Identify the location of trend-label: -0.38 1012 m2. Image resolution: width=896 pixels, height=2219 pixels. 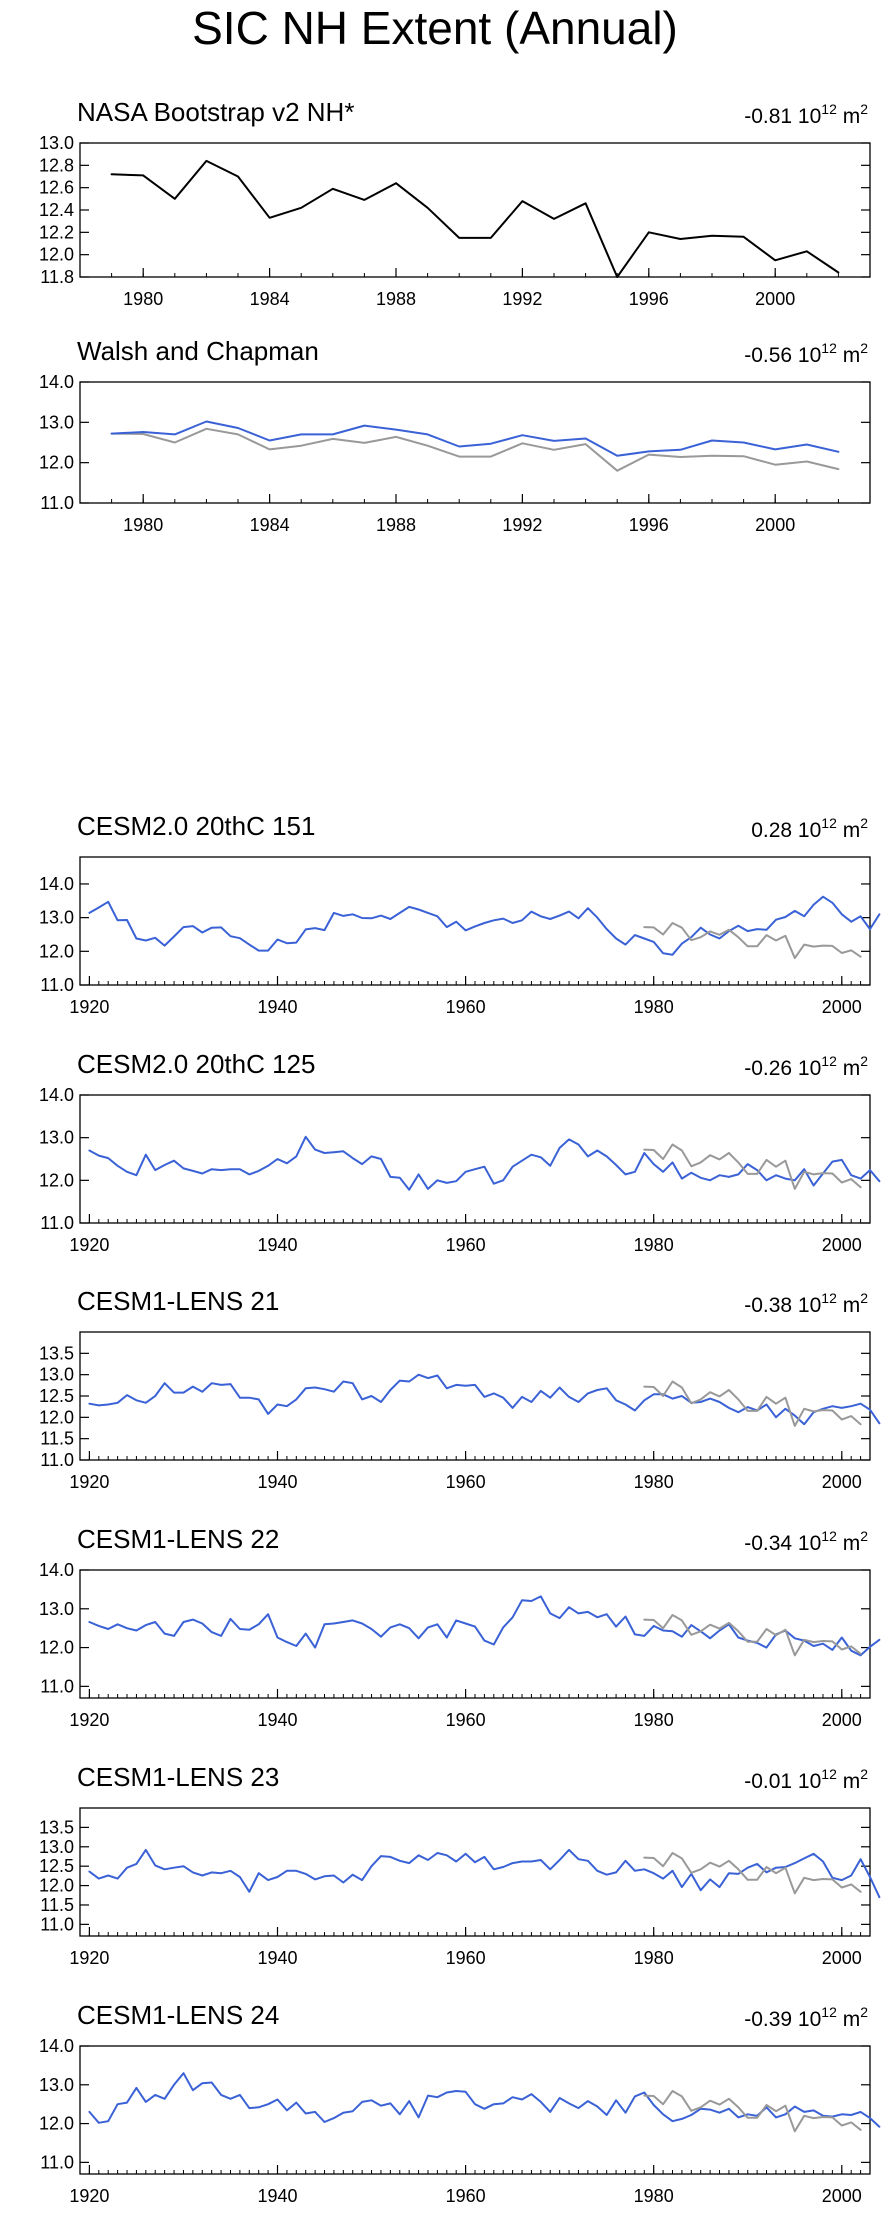
(806, 1303).